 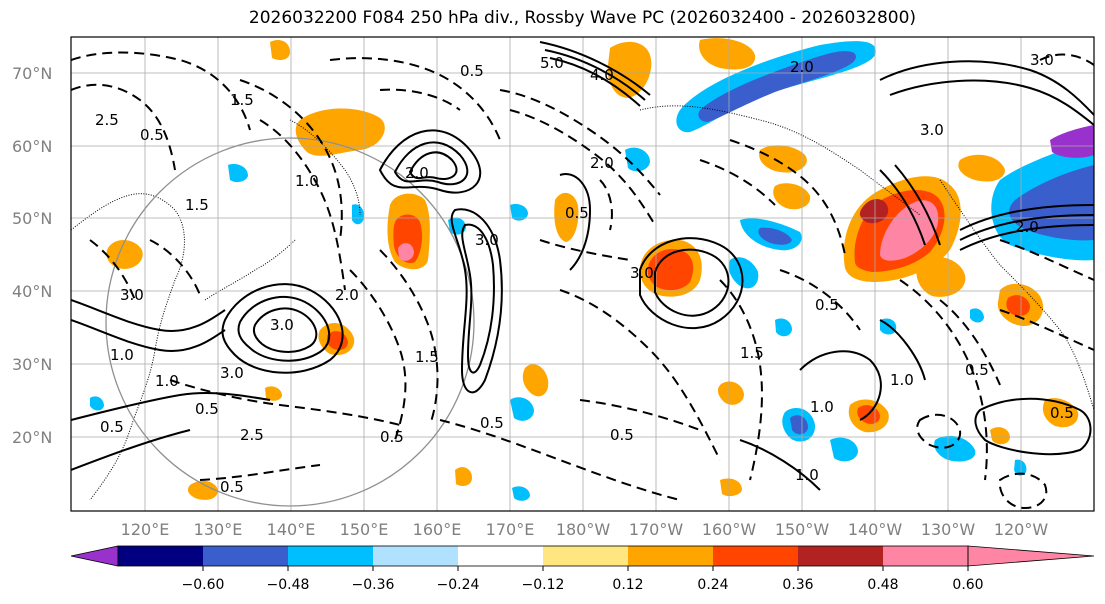 I want to click on longitude-label: 170°W, so click(x=656, y=529).